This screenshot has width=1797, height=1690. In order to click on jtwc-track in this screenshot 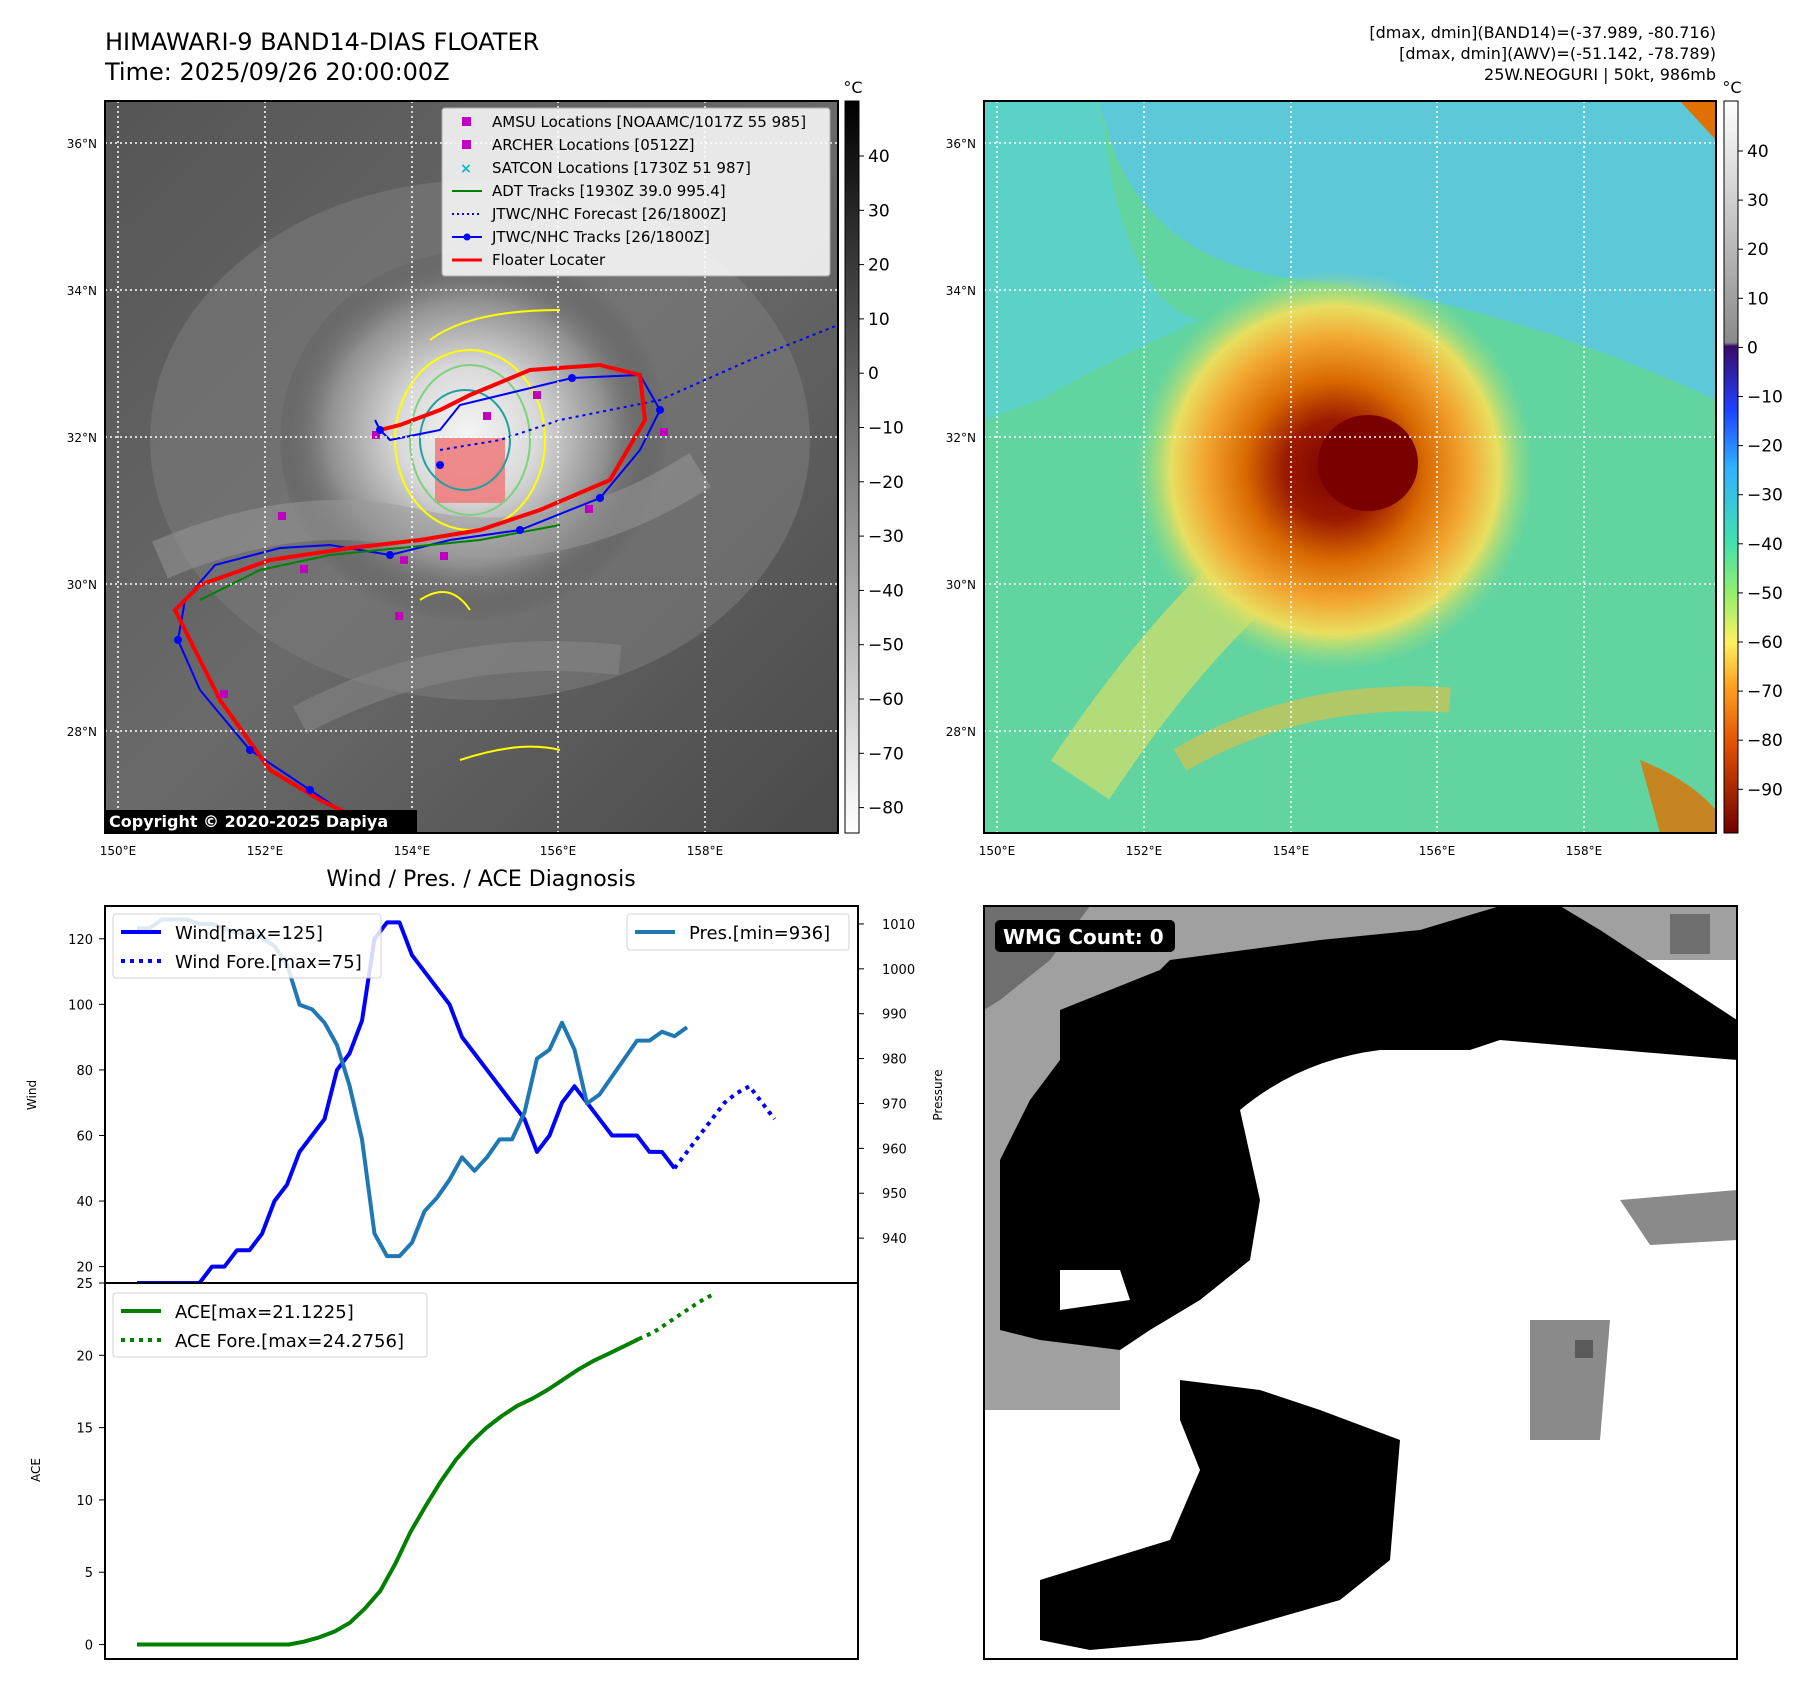, I will do `click(419, 597)`.